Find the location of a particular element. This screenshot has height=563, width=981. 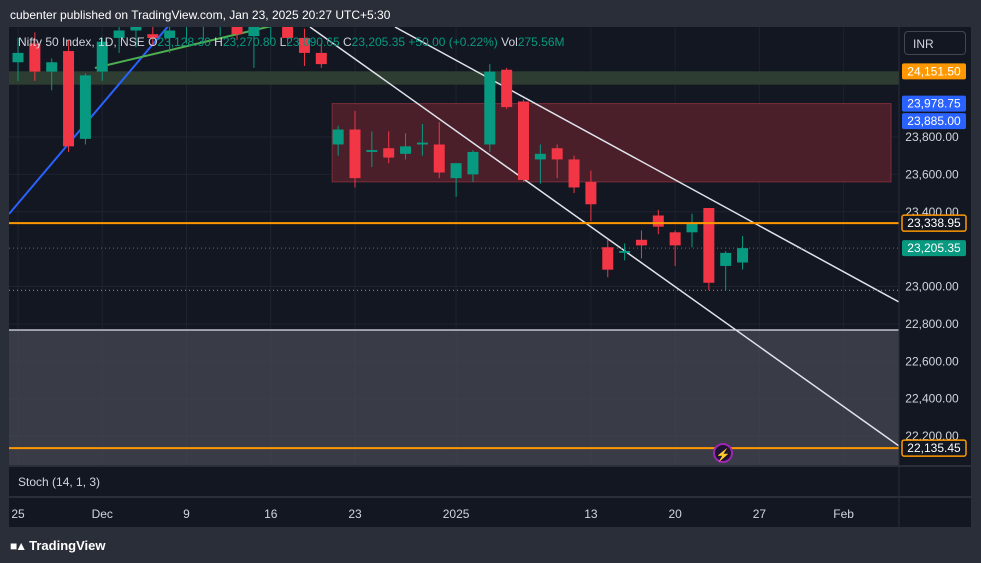

close-value: 23,205.35 is located at coordinates (378, 42).